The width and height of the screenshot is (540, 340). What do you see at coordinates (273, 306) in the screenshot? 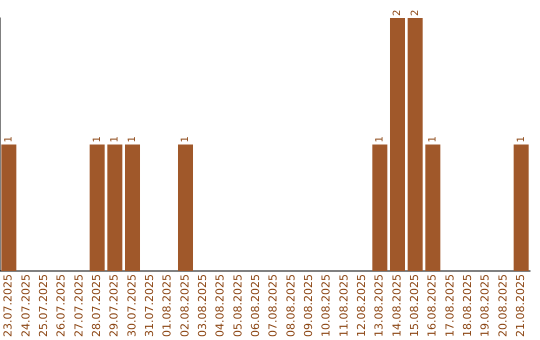
I see `x-tick-label: 07.08.2025` at bounding box center [273, 306].